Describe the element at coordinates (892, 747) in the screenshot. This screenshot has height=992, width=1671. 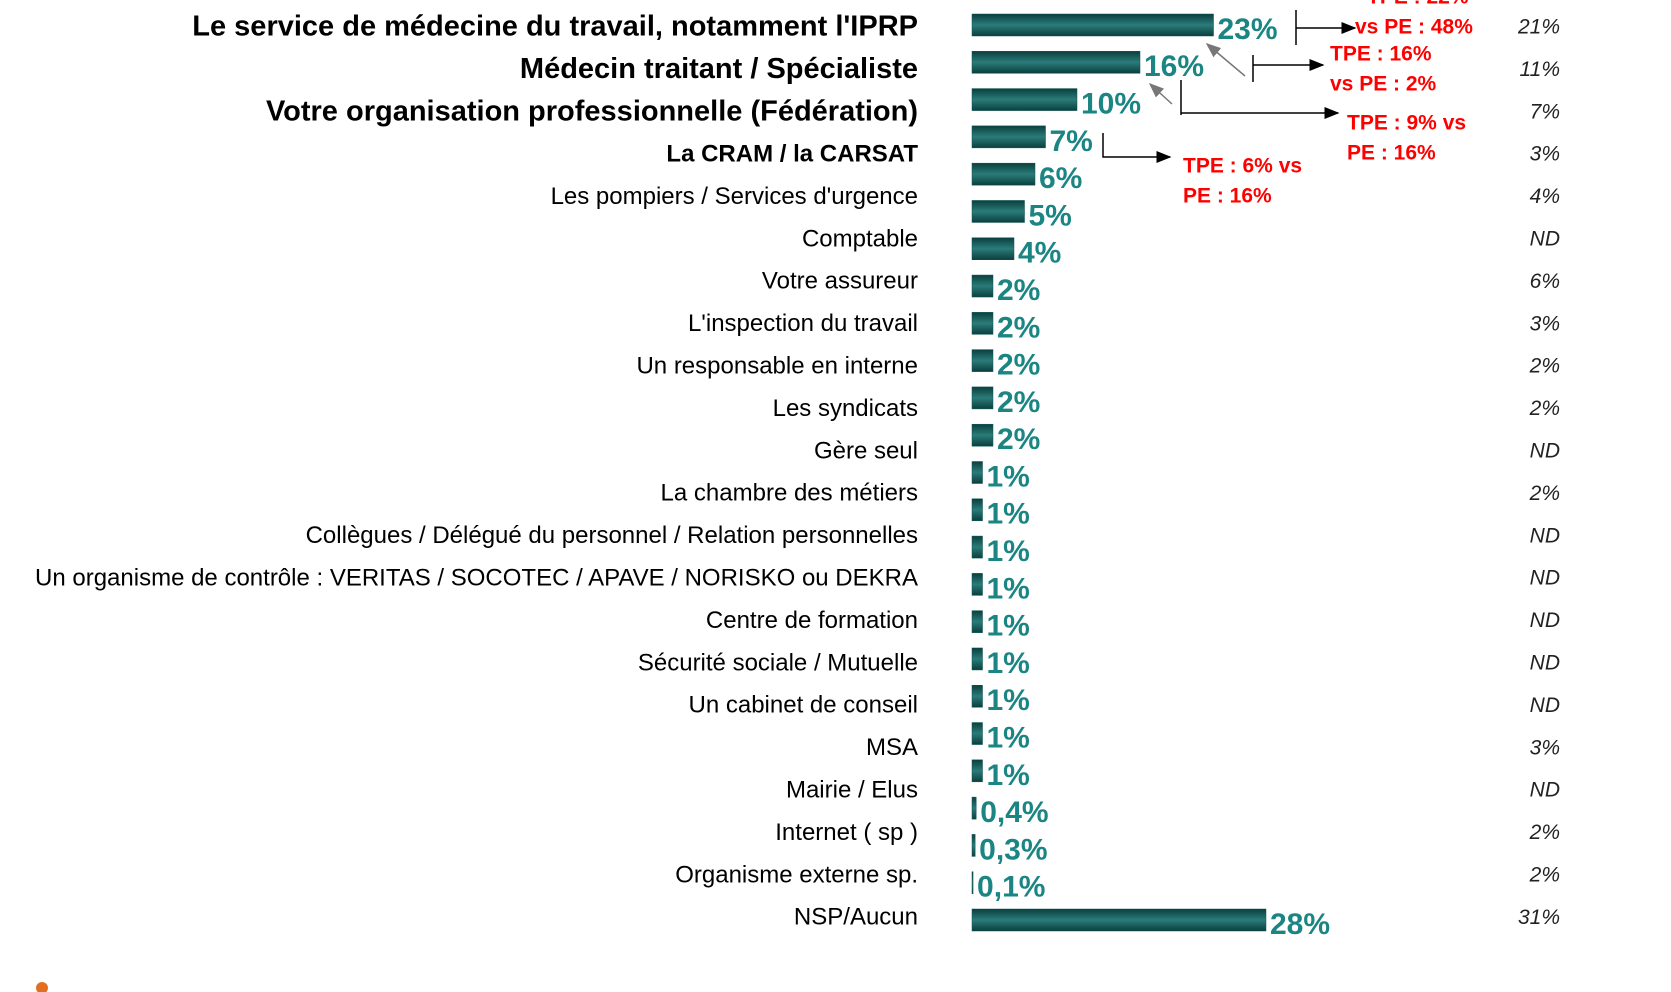
I see `category-label: MSA` at that location.